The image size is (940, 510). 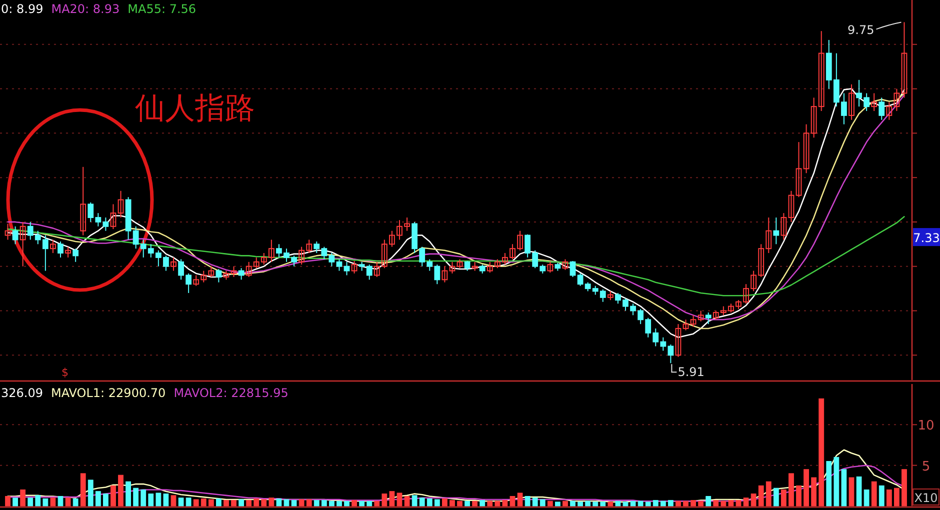 I want to click on y-tick-label: 5, so click(x=926, y=466).